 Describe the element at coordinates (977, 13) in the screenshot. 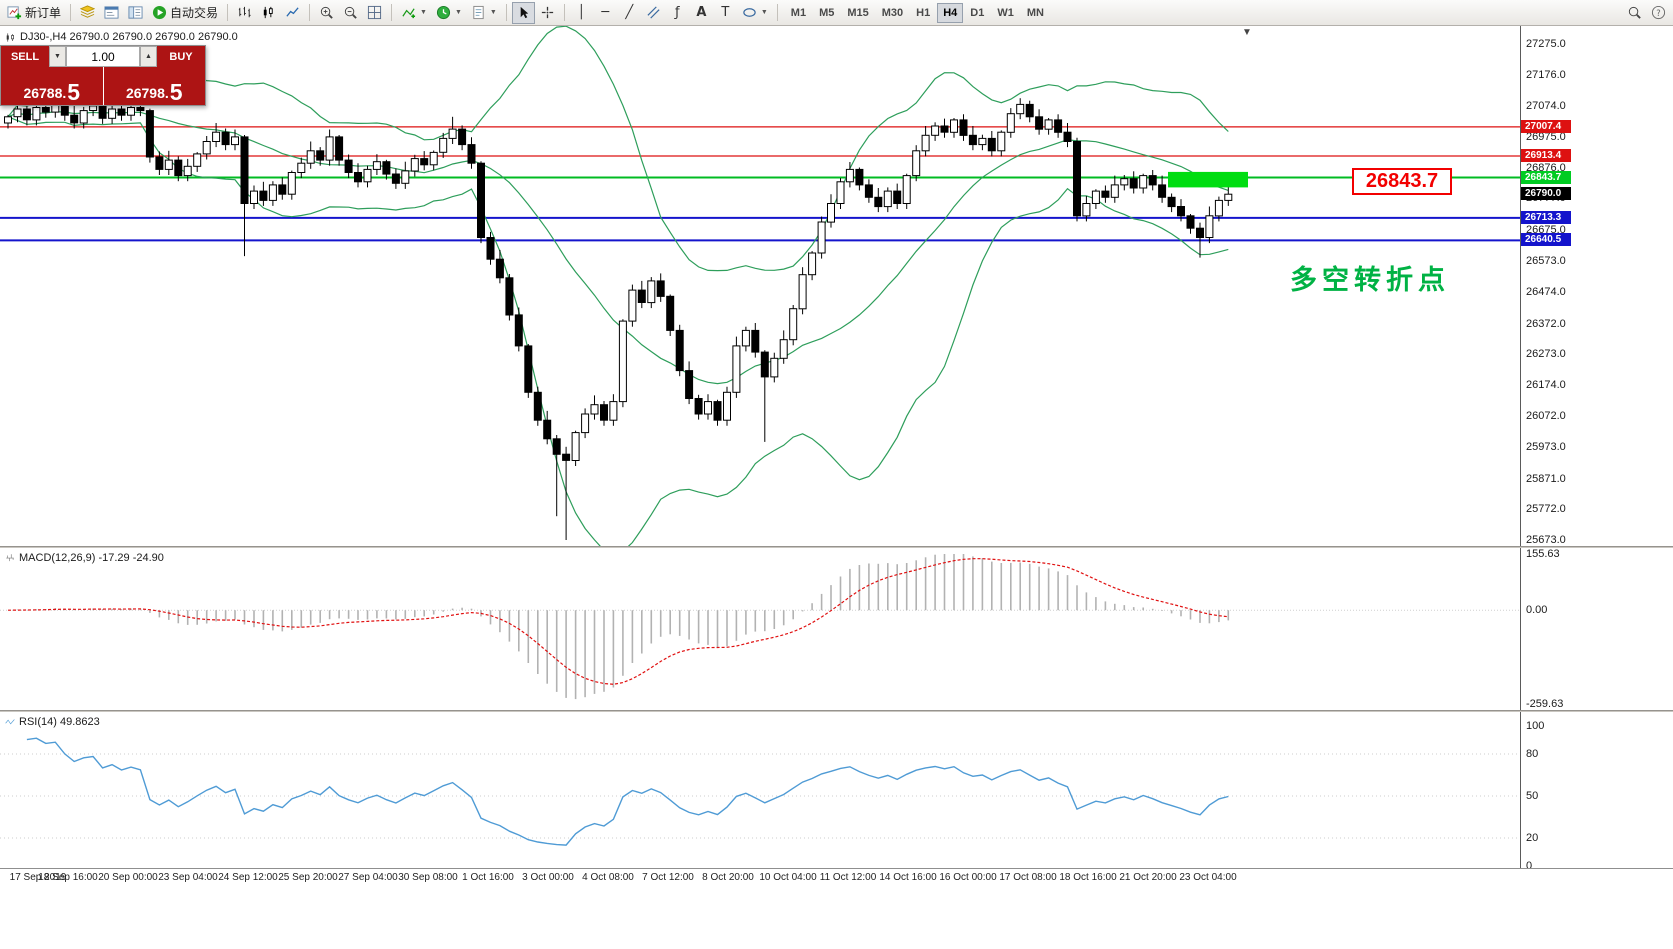

I see `timeframe-button-D1: D1` at that location.